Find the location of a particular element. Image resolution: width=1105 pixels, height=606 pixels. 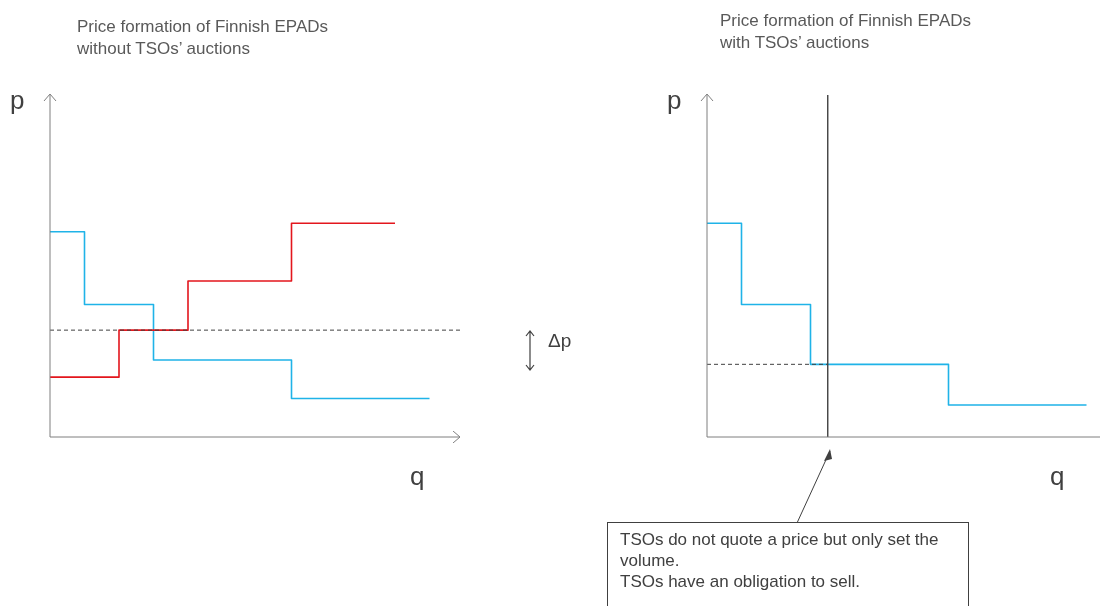

text: TSOs do not quote a price but only set the volume. TSOs have an obligation to sell. is located at coordinates (788, 564).